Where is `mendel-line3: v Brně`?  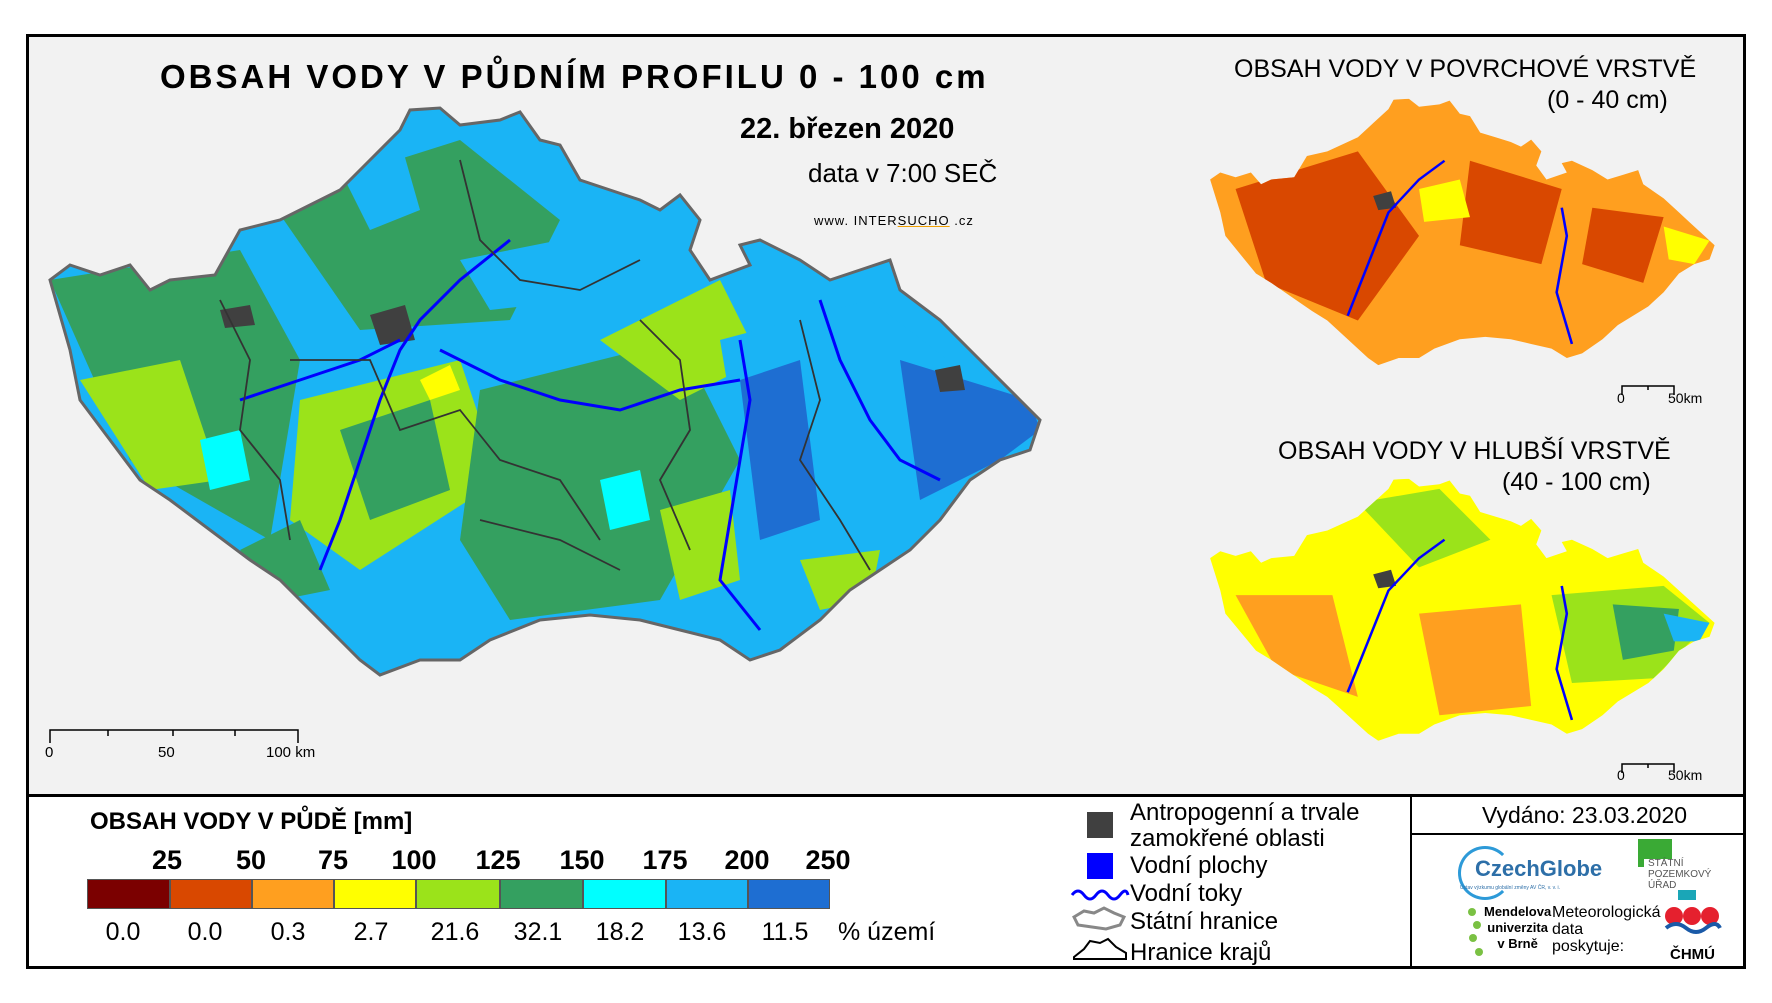 mendel-line3: v Brně is located at coordinates (1517, 943).